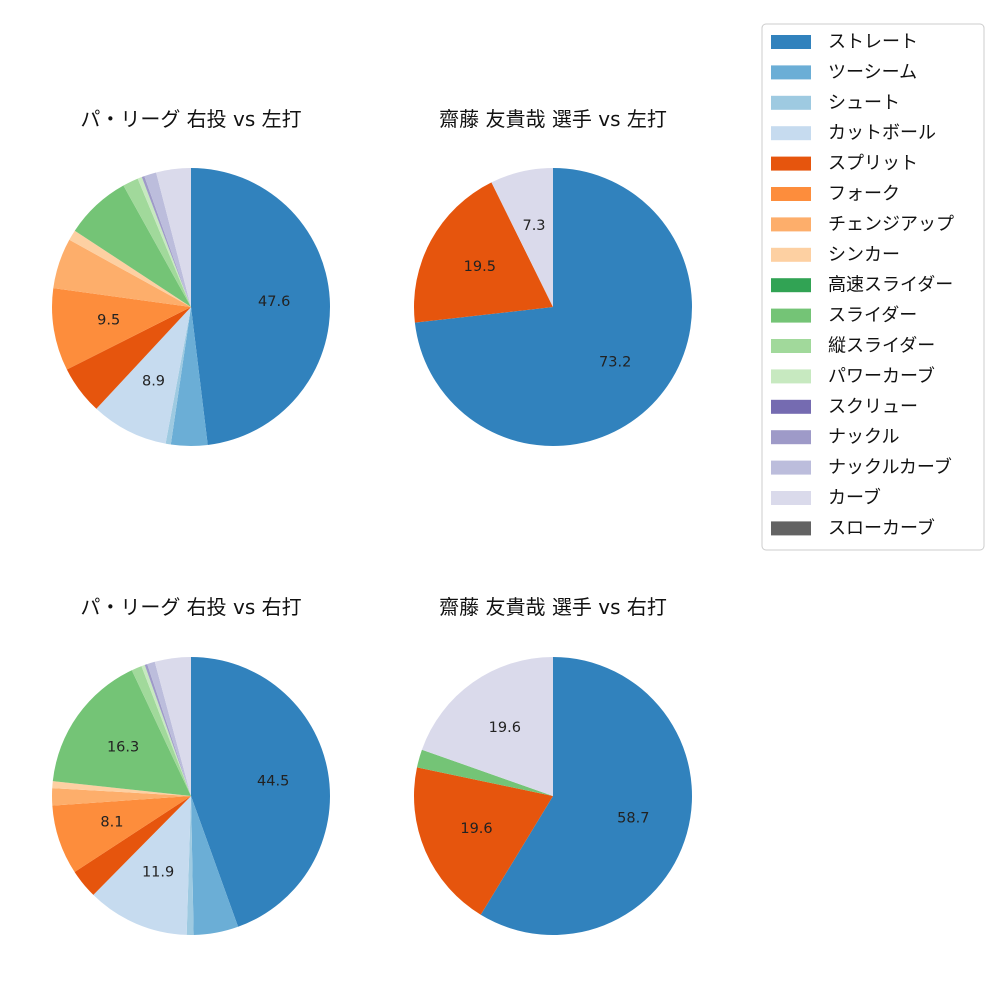 Image resolution: width=1000 pixels, height=1000 pixels. I want to click on legend-label-15: ナックルカーブ, so click(890, 467).